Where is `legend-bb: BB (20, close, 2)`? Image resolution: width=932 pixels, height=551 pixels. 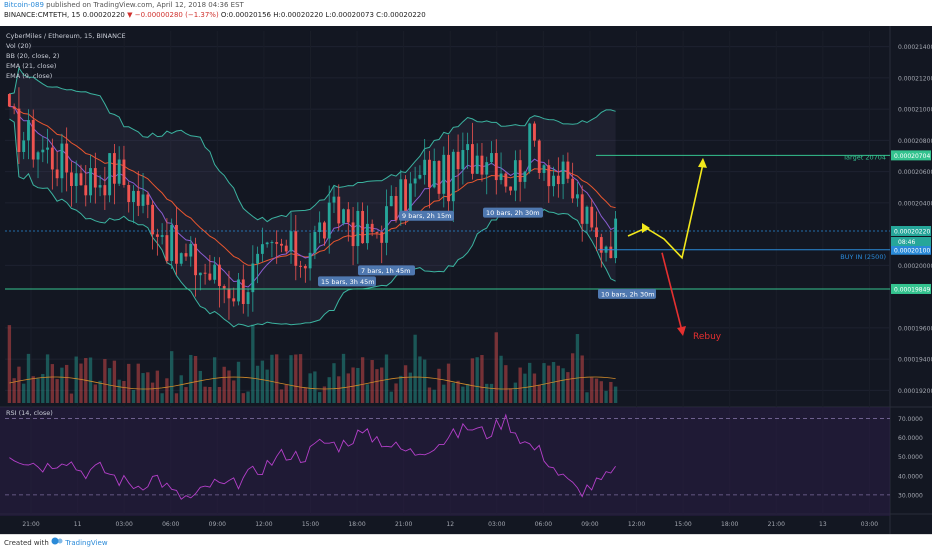 legend-bb: BB (20, close, 2) is located at coordinates (33, 56).